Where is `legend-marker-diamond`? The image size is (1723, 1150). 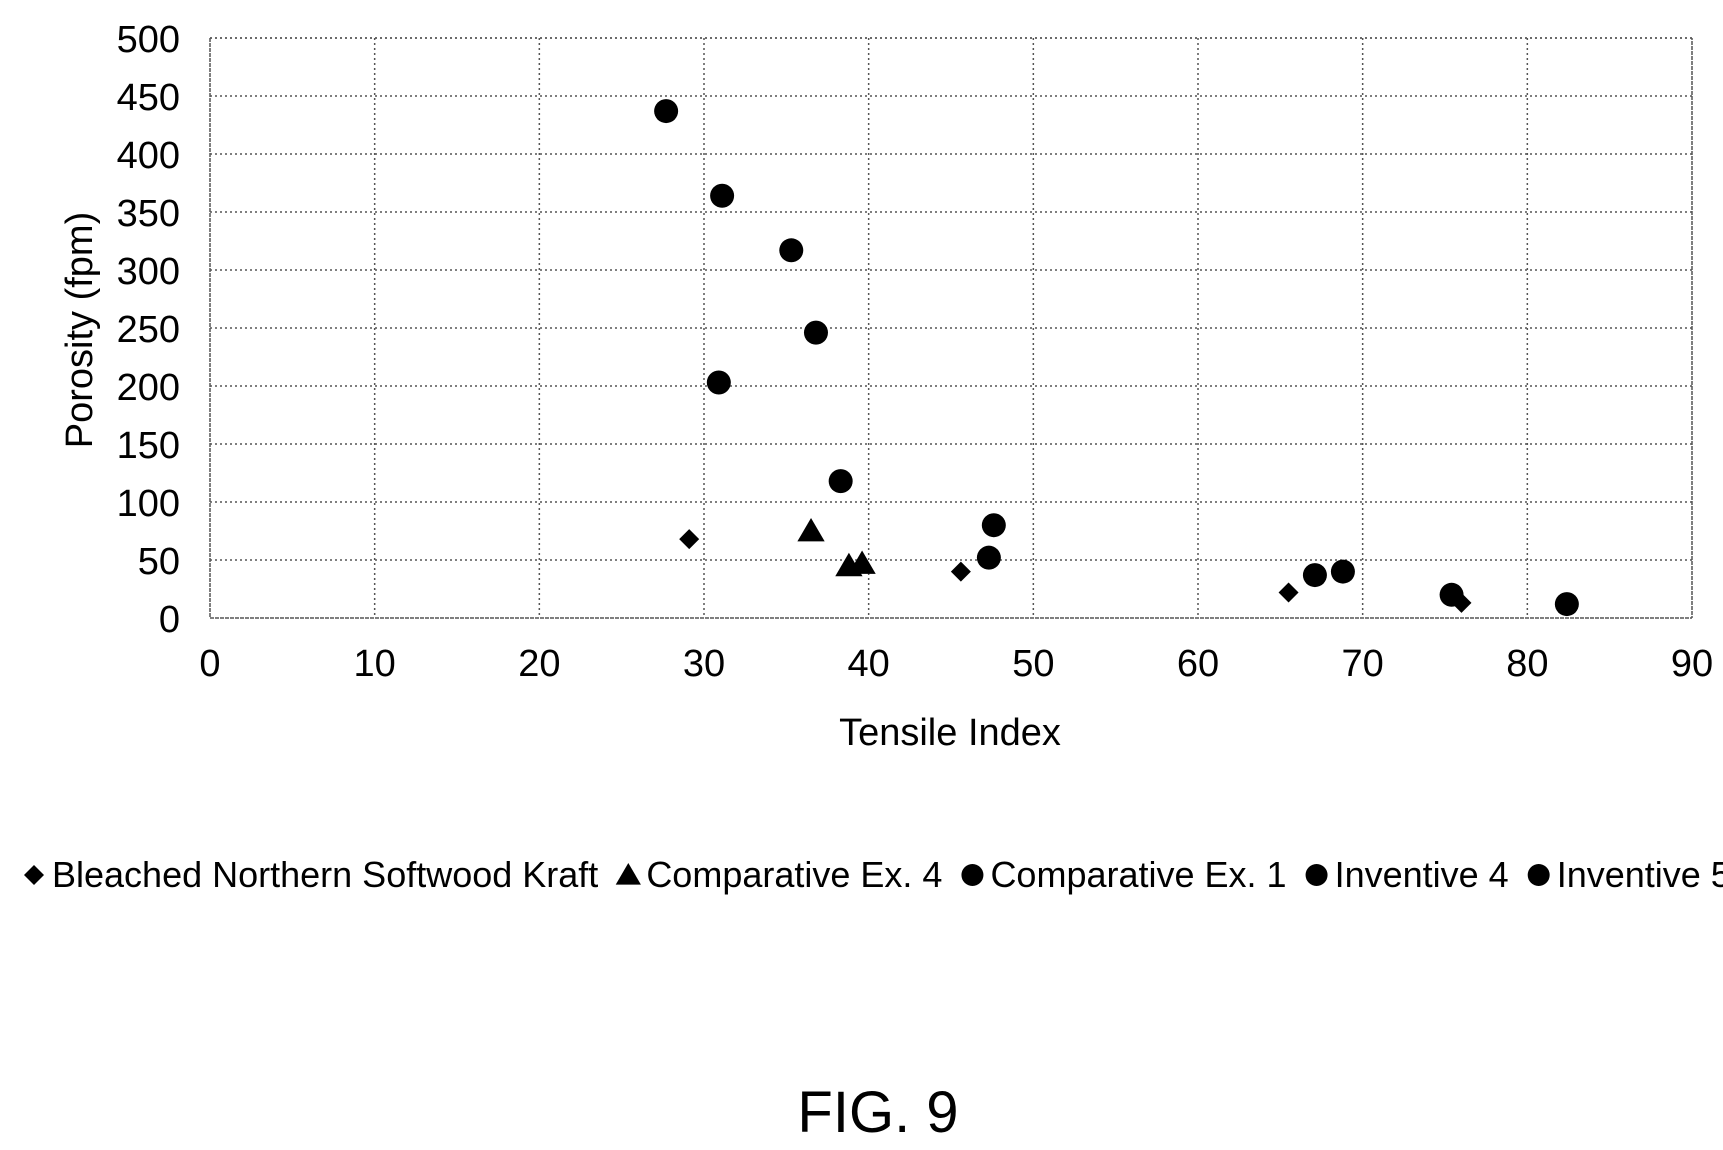 legend-marker-diamond is located at coordinates (34, 875).